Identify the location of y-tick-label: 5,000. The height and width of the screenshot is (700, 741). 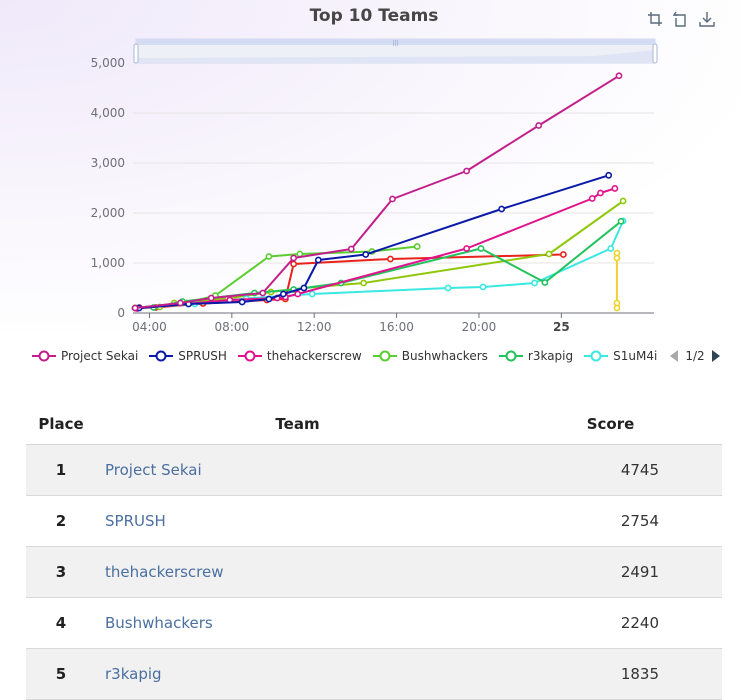
(108, 63).